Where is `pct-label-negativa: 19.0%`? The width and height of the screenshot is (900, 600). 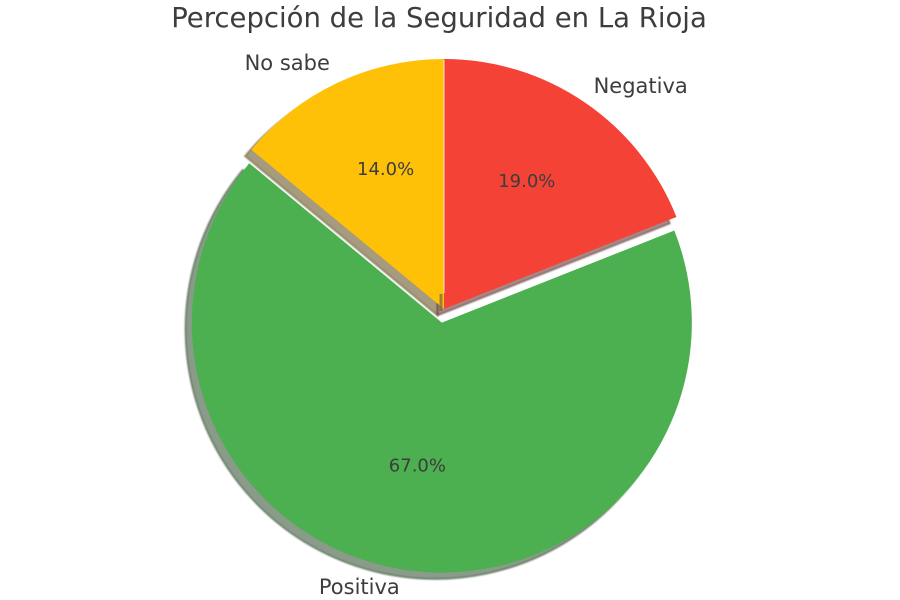 pct-label-negativa: 19.0% is located at coordinates (526, 181).